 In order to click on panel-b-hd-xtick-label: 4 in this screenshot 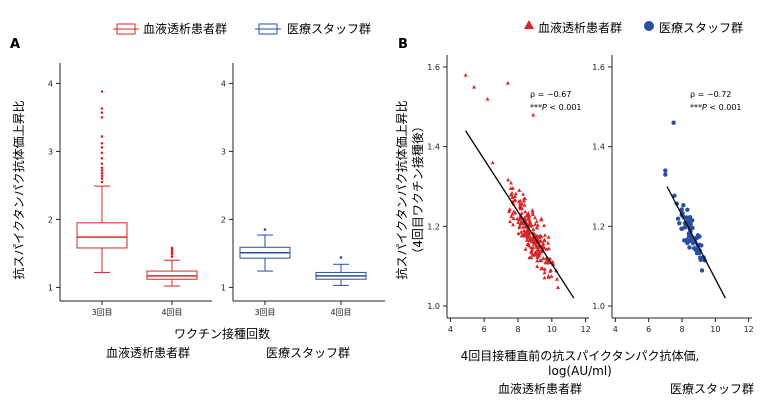, I will do `click(450, 329)`.